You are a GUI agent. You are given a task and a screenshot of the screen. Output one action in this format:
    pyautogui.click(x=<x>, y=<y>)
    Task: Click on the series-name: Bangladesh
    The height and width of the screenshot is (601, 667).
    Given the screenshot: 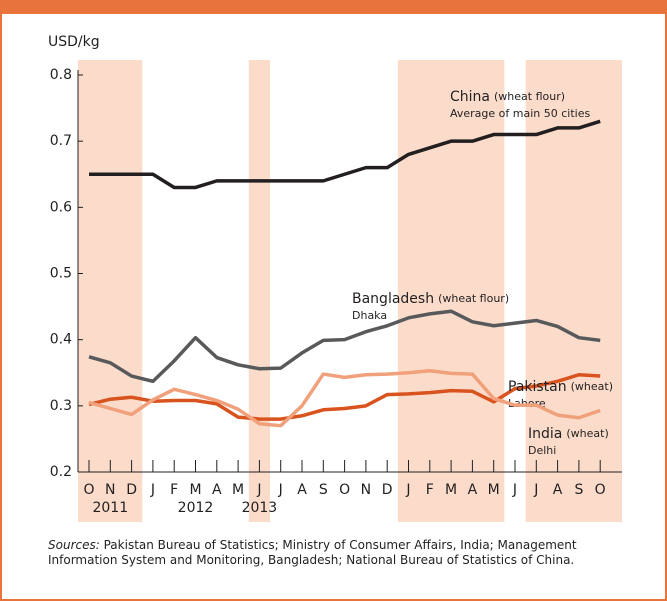 What is the action you would take?
    pyautogui.click(x=393, y=299)
    